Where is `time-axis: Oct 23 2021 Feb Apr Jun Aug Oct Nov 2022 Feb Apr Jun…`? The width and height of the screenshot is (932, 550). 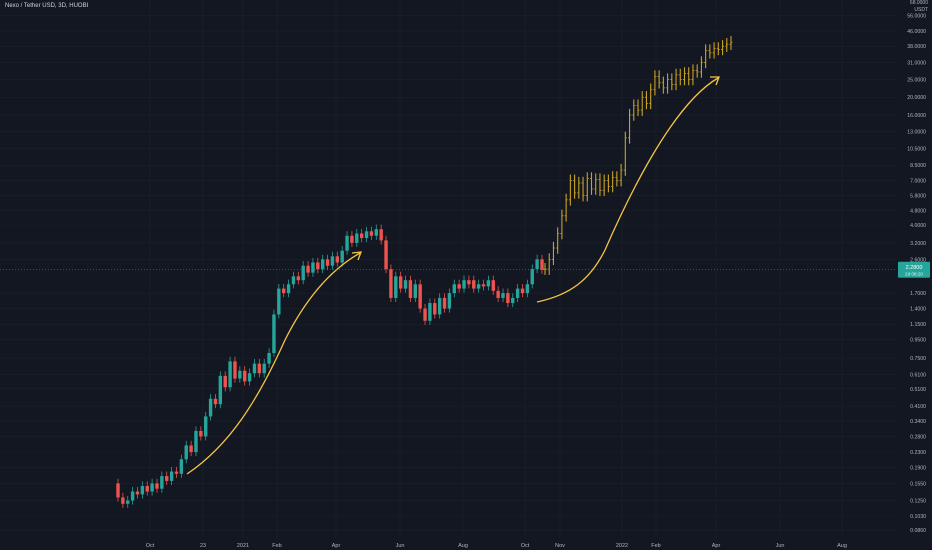
time-axis: Oct 23 2021 Feb Apr Jun Aug Oct Nov 2022 Feb Apr Jun… is located at coordinates (496, 546).